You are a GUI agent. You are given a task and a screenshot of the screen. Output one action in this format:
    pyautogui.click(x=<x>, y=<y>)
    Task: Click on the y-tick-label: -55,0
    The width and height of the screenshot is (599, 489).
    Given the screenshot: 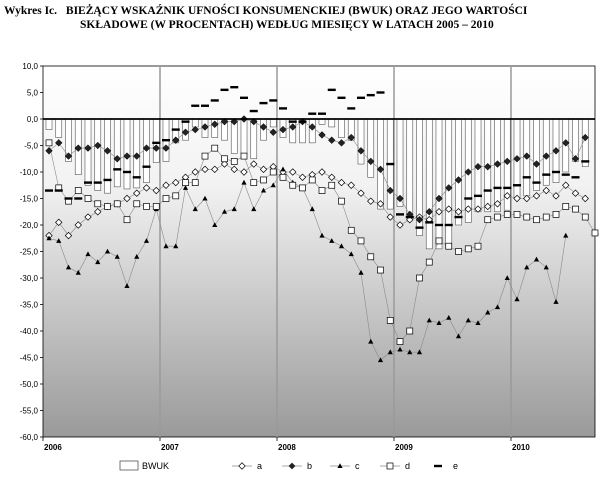 What is the action you would take?
    pyautogui.click(x=29, y=411)
    